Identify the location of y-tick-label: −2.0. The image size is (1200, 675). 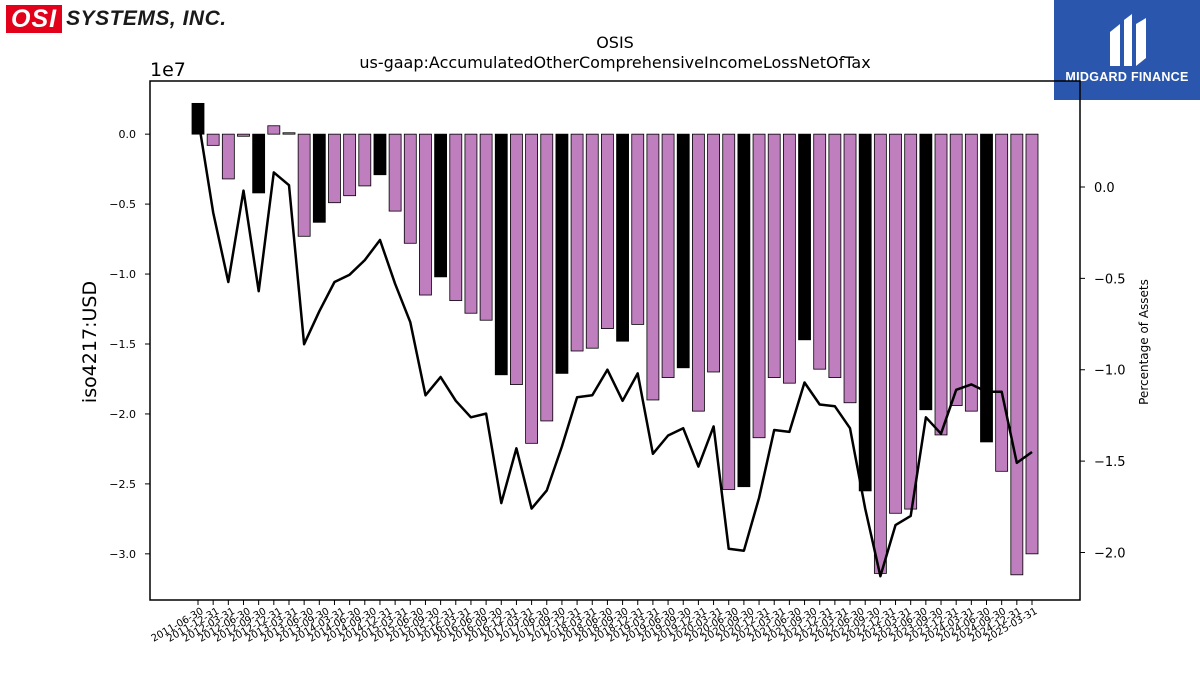
(122, 414).